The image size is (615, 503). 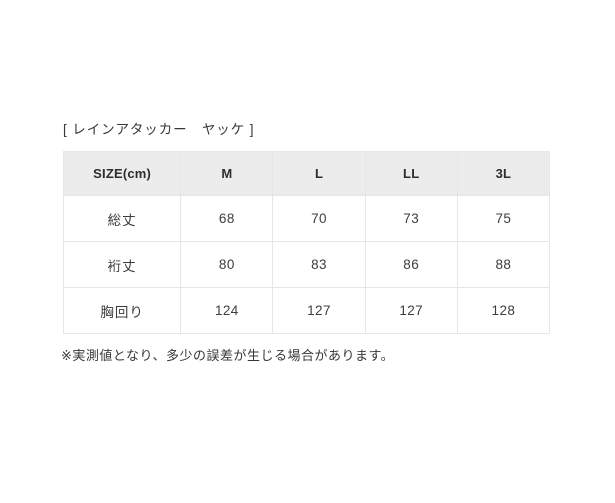 What do you see at coordinates (411, 173) in the screenshot?
I see `header-size-ll: LL` at bounding box center [411, 173].